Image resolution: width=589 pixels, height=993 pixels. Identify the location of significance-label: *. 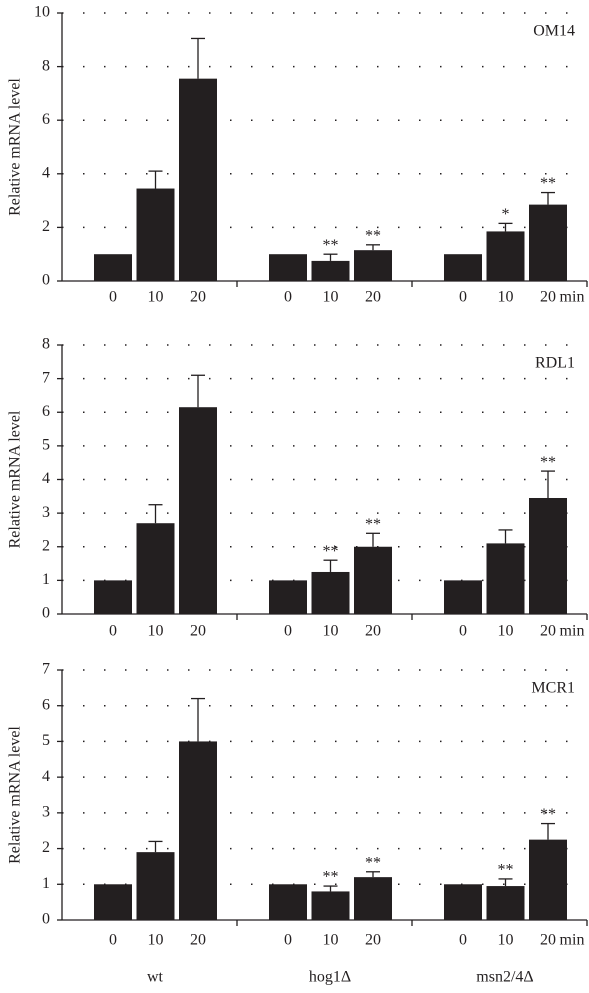
(506, 214).